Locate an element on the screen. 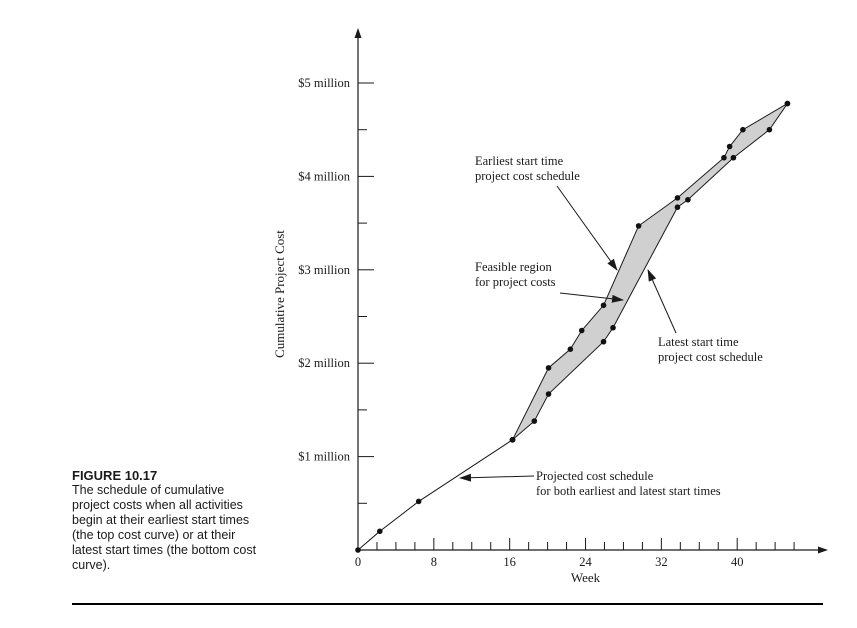 The height and width of the screenshot is (628, 857). y-axis-arrow-icon is located at coordinates (358, 33).